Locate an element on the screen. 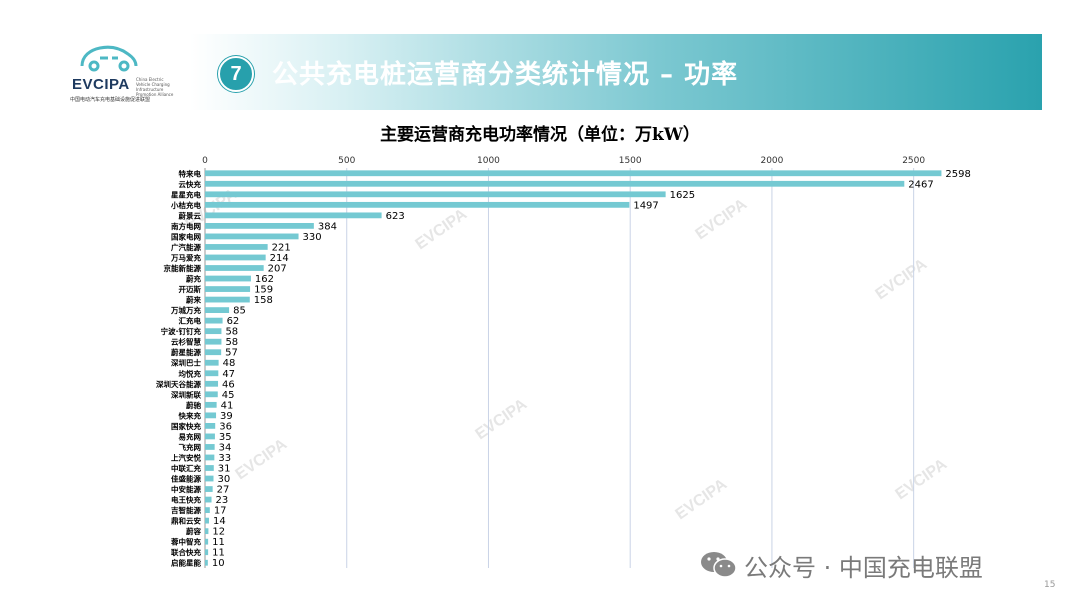 This screenshot has height=608, width=1080. data-label: 330 is located at coordinates (312, 237).